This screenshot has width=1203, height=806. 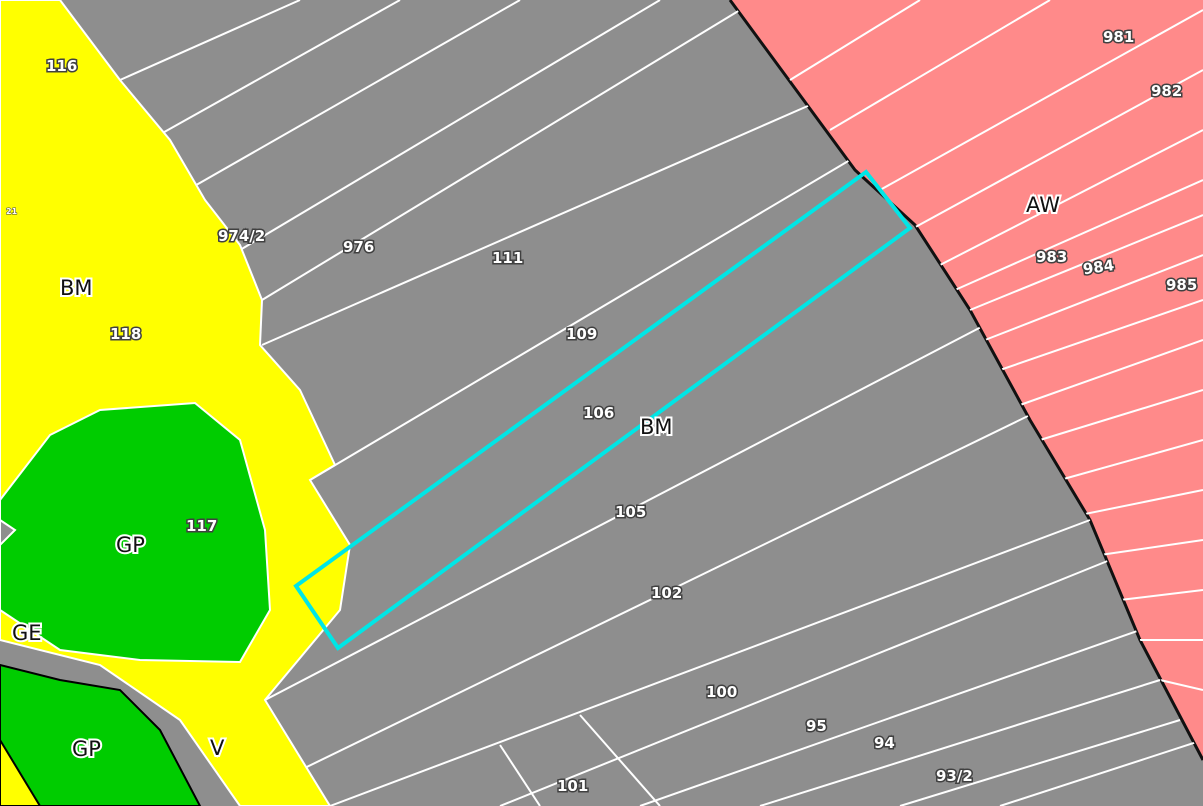 What do you see at coordinates (12, 211) in the screenshot?
I see `parcel-number-21: 21` at bounding box center [12, 211].